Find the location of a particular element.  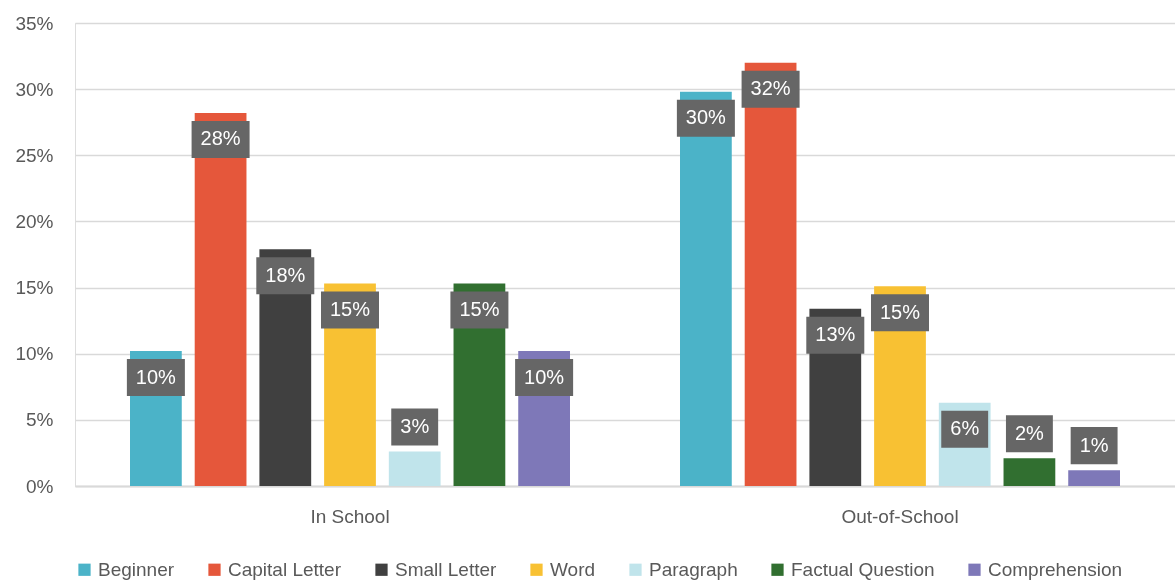

data-label: 28% is located at coordinates (220, 138).